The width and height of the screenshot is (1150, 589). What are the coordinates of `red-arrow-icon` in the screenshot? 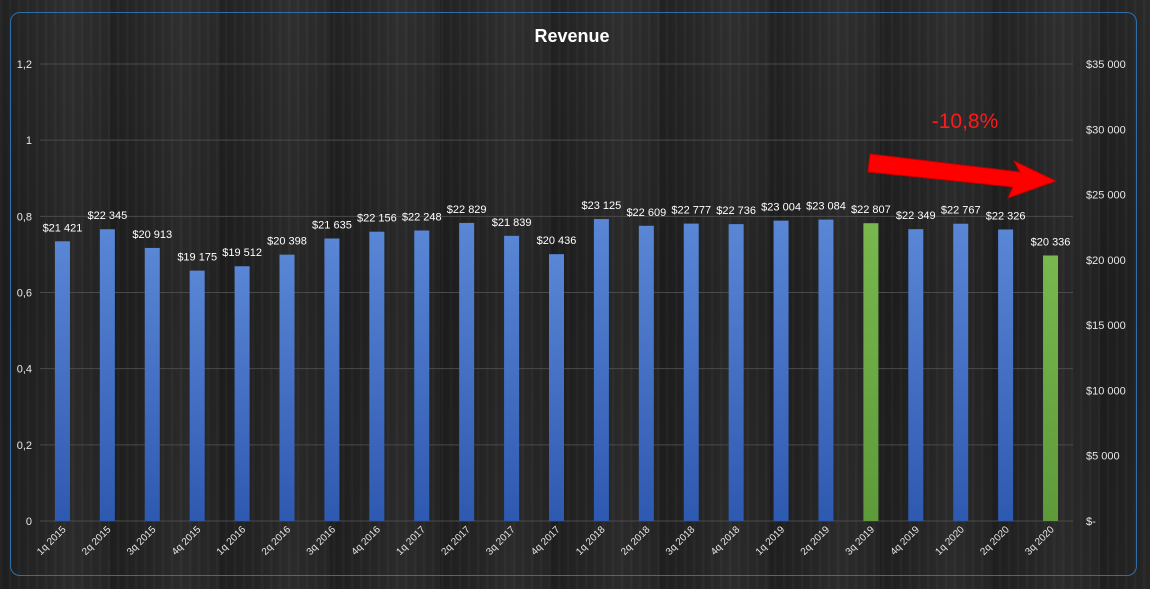 It's located at (962, 176).